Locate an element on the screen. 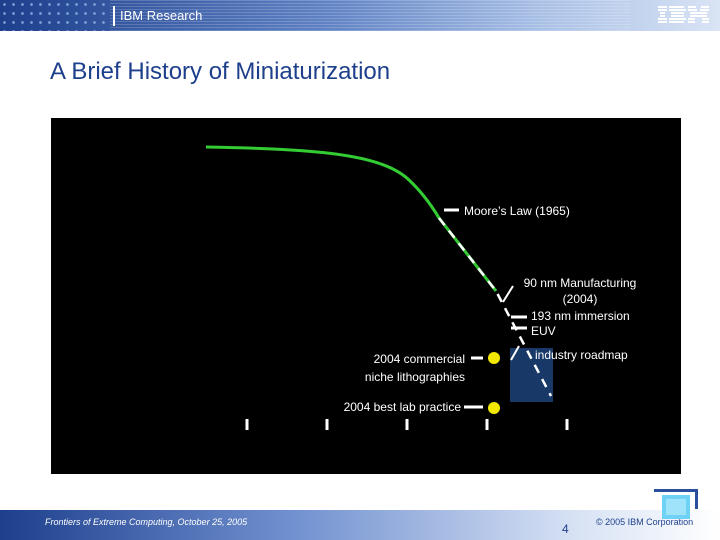 This screenshot has width=720, height=540. decorative-squares-icon is located at coordinates (676, 504).